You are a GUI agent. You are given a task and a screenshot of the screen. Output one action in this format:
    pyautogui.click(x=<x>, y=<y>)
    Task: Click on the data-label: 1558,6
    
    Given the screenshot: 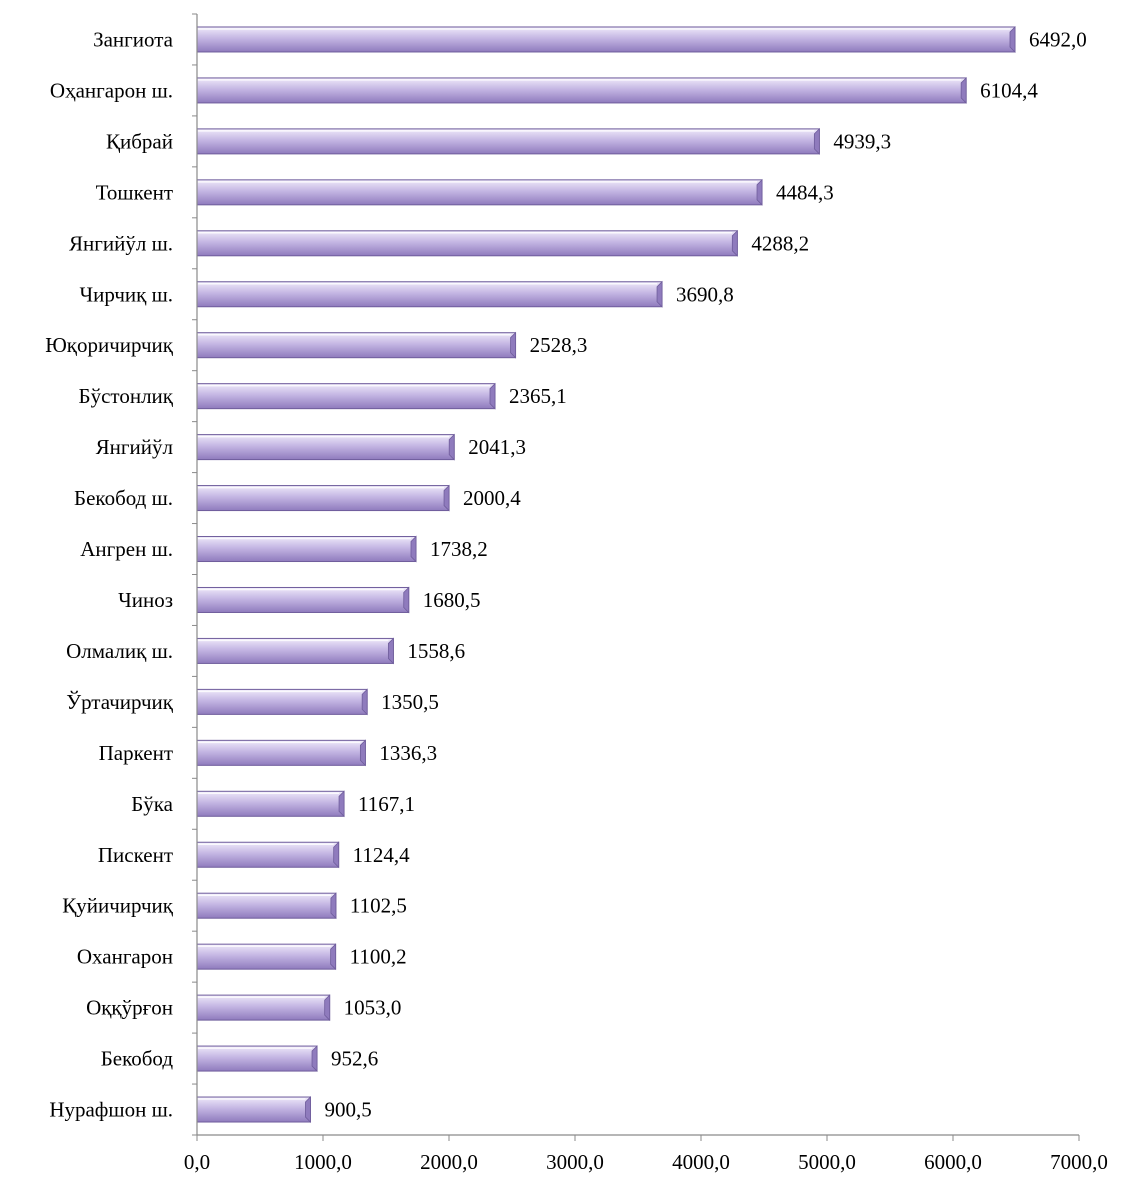 What is the action you would take?
    pyautogui.click(x=436, y=651)
    